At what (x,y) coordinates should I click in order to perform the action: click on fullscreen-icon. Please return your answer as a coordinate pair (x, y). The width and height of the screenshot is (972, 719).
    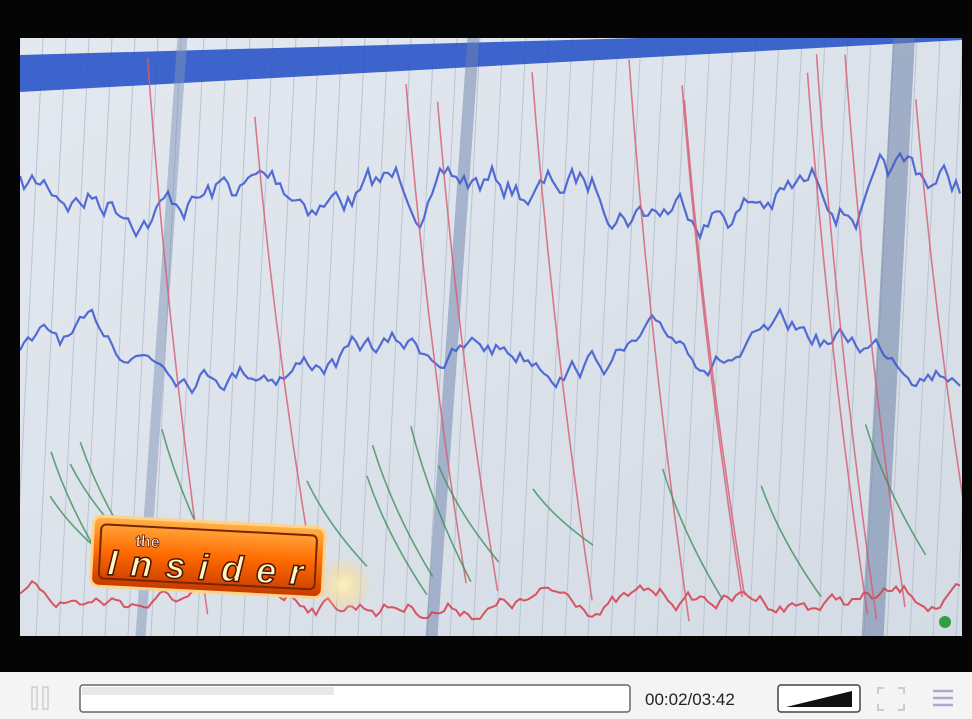
    Looking at the image, I should click on (891, 699).